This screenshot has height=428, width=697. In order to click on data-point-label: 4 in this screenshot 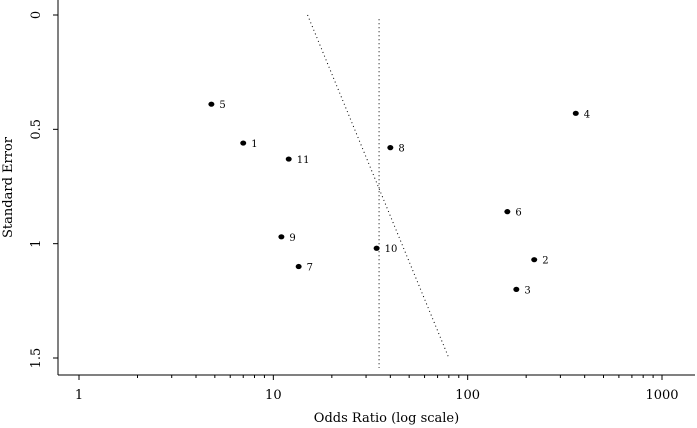, I will do `click(587, 114)`.